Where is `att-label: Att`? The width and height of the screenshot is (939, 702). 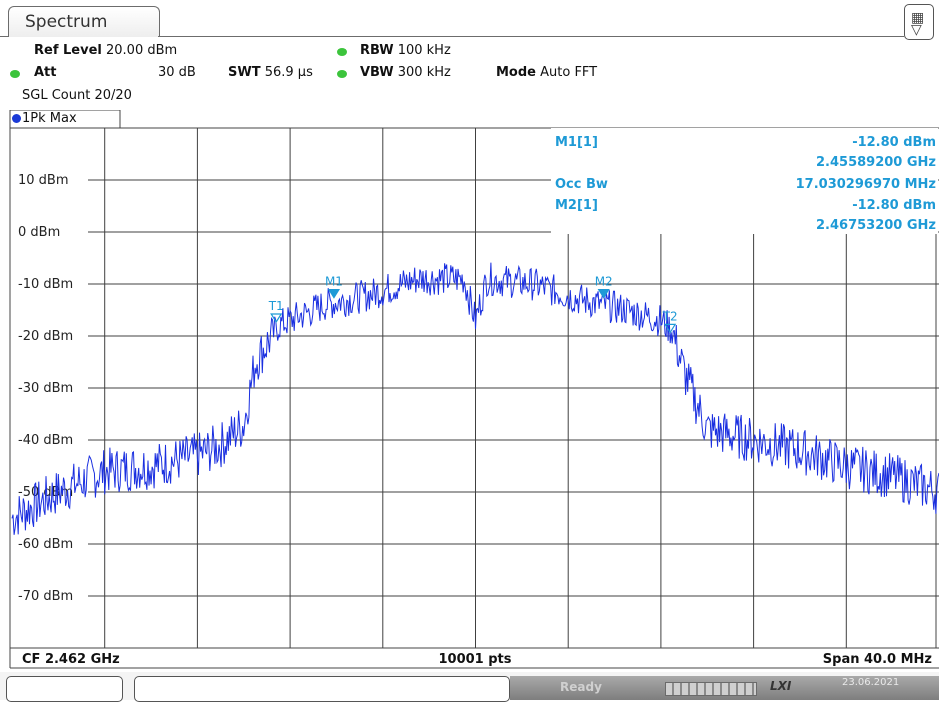
att-label: Att is located at coordinates (45, 72).